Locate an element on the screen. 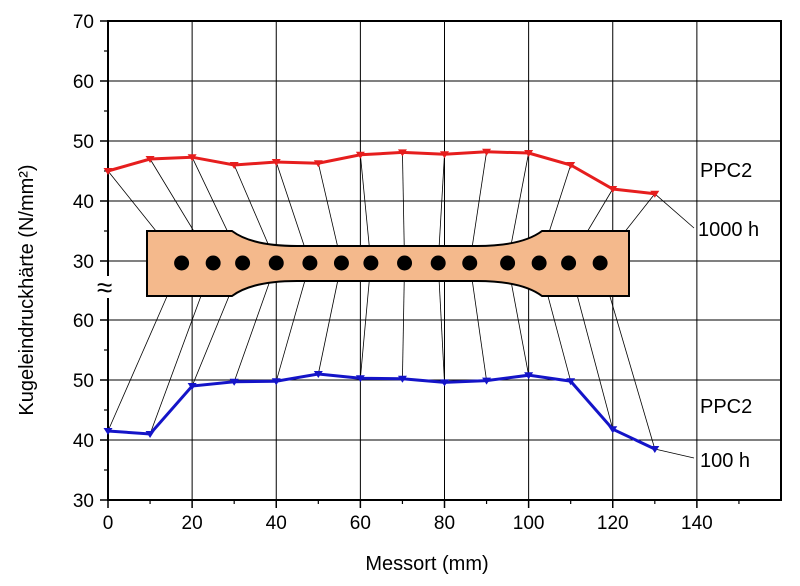  y-tick-label-upper: 60 is located at coordinates (83, 82).